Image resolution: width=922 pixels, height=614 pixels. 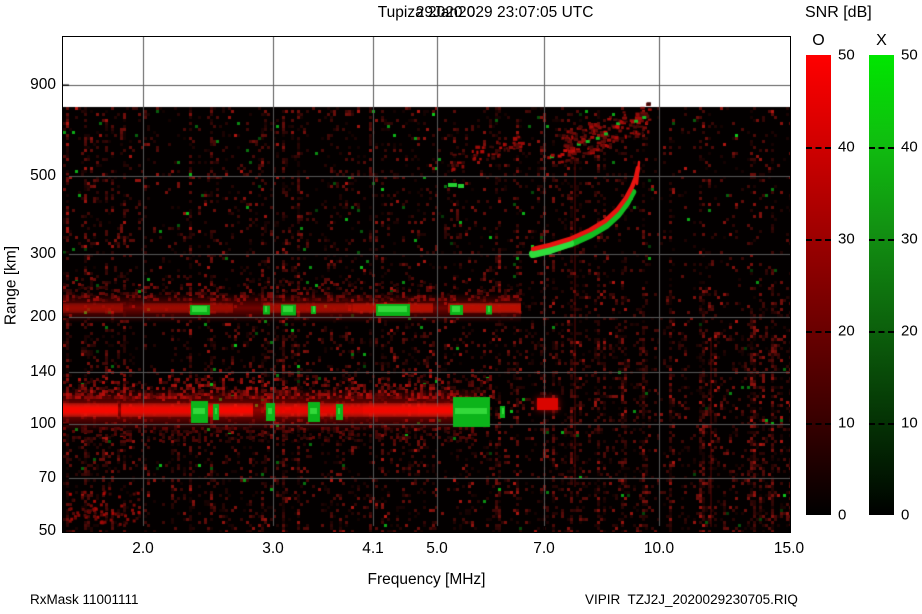 I want to click on x-colorbar-ticks: 50 40 30 20 10 0, so click(x=911, y=285).